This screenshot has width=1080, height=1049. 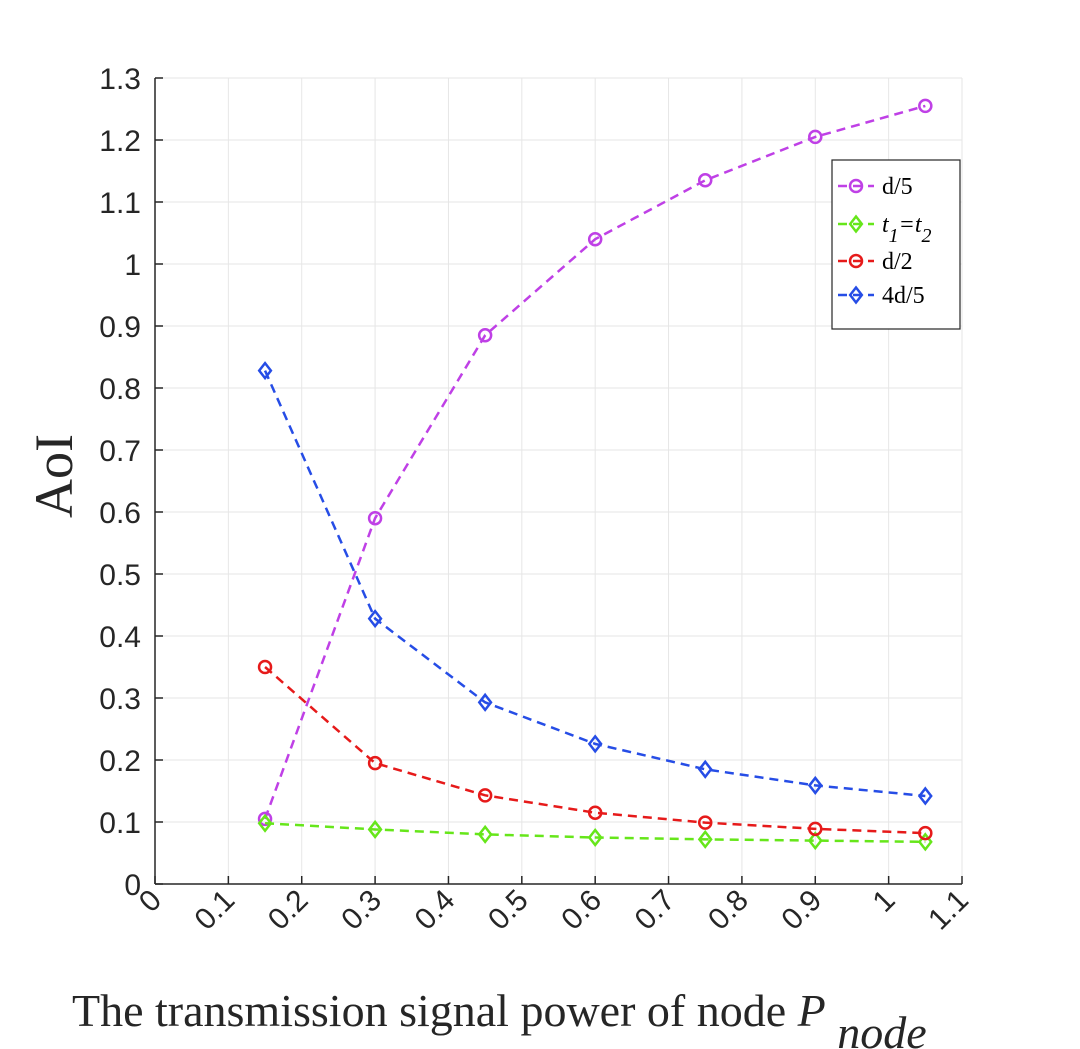 What do you see at coordinates (120, 513) in the screenshot?
I see `y-tick-label-6: 0.6` at bounding box center [120, 513].